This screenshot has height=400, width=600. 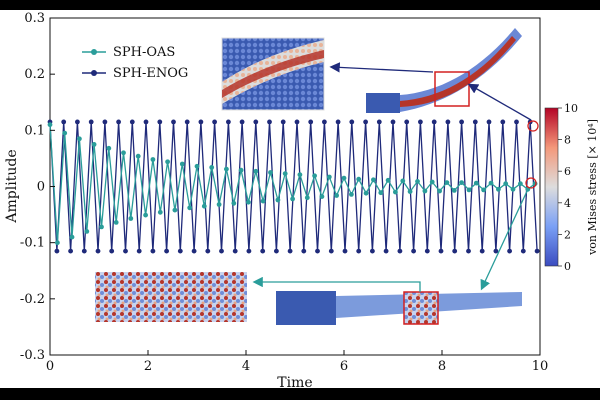 What do you see at coordinates (32, 299) in the screenshot?
I see `y-tick-label: -0.2` at bounding box center [32, 299].